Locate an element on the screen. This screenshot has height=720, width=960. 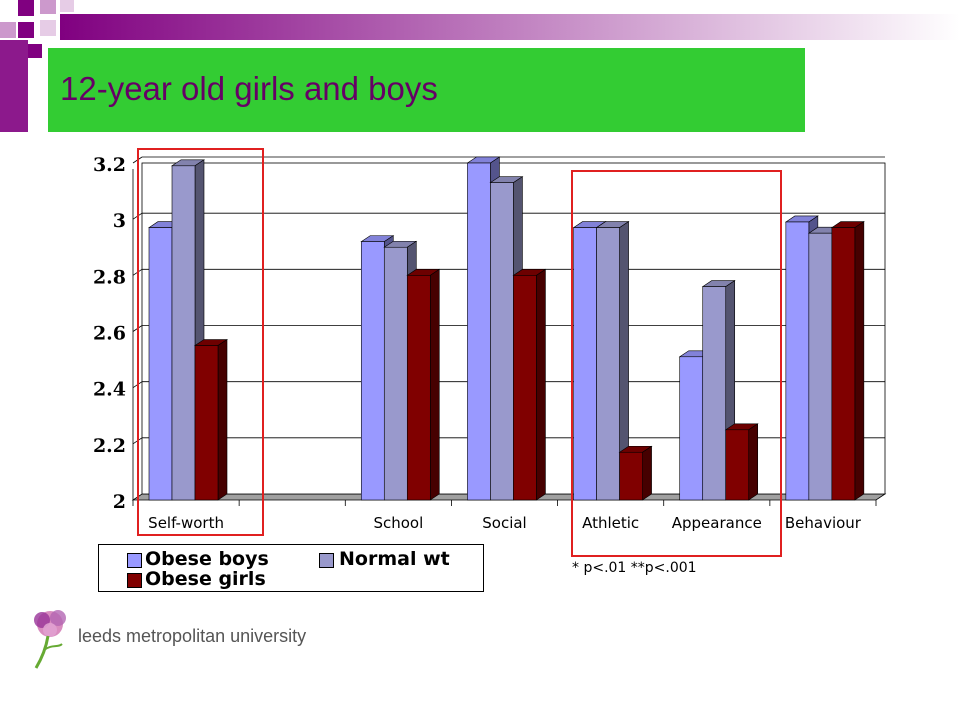
university-name: leeds metropolitan university is located at coordinates (192, 636).